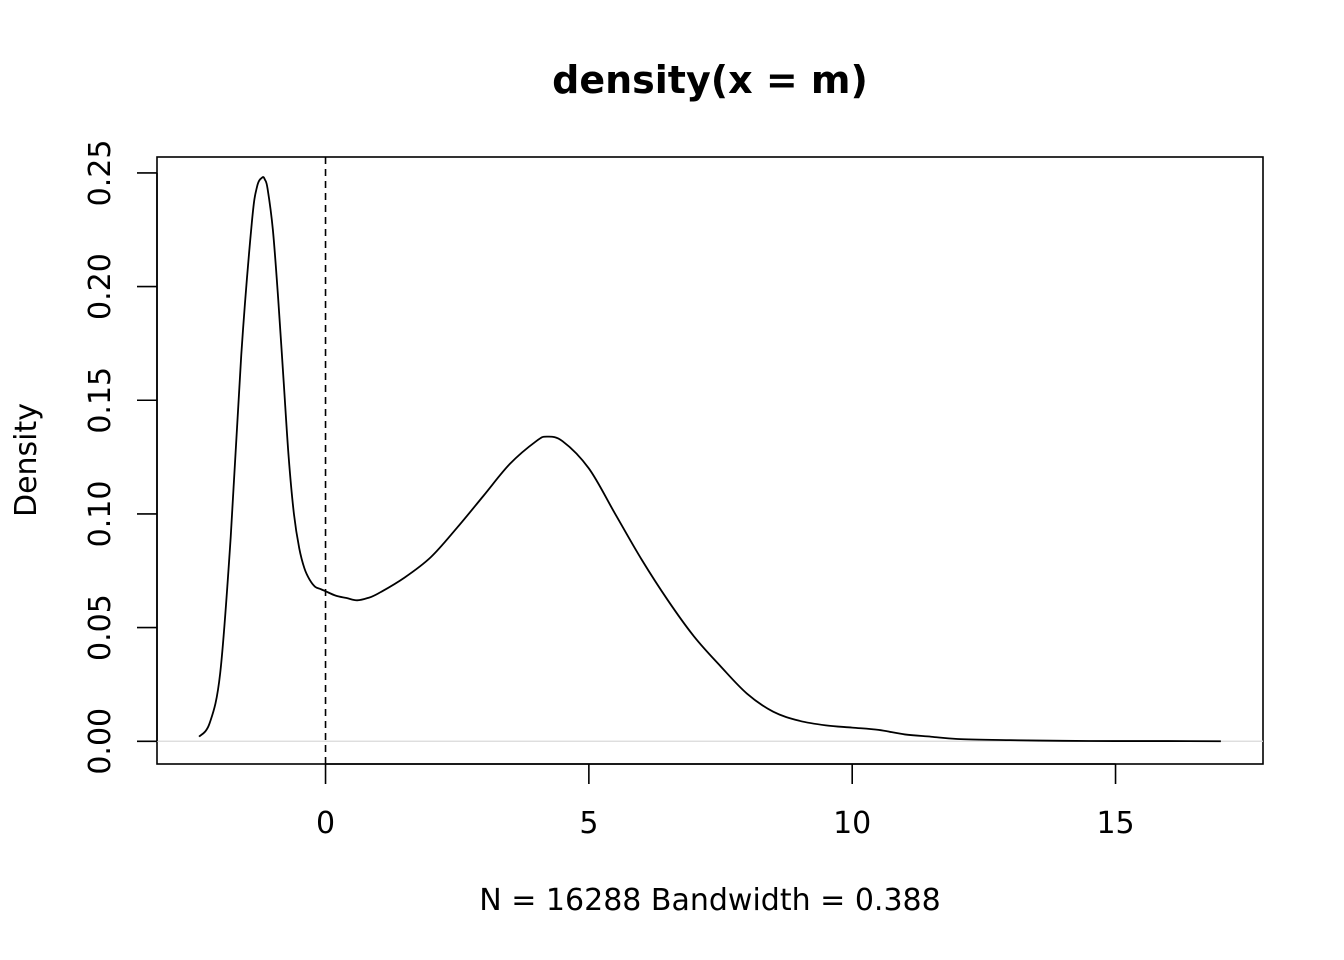 This screenshot has height=960, width=1344. Describe the element at coordinates (588, 823) in the screenshot. I see `x-tick-label: 5` at that location.